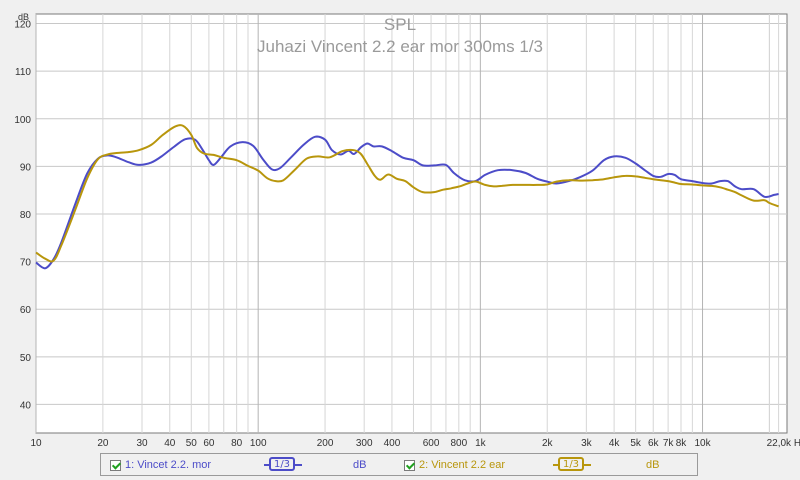 This screenshot has height=480, width=800. What do you see at coordinates (26, 167) in the screenshot?
I see `y-tick-label: 90` at bounding box center [26, 167].